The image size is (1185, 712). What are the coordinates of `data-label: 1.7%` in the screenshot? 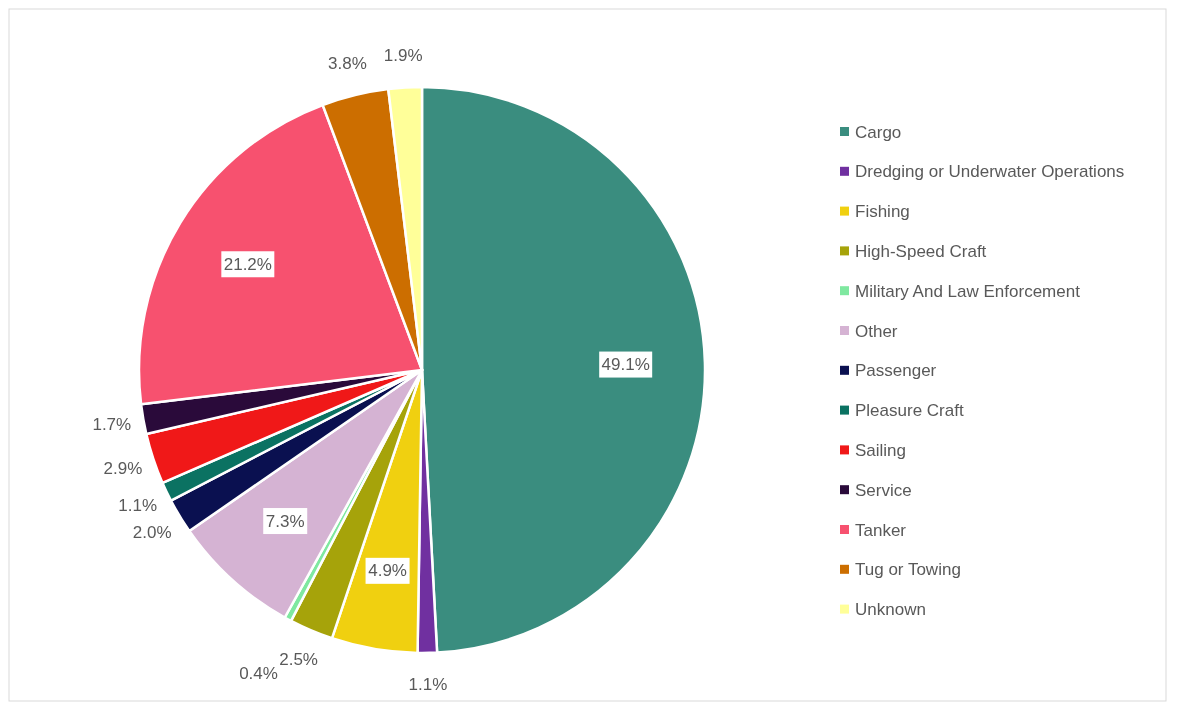 It's located at (112, 425).